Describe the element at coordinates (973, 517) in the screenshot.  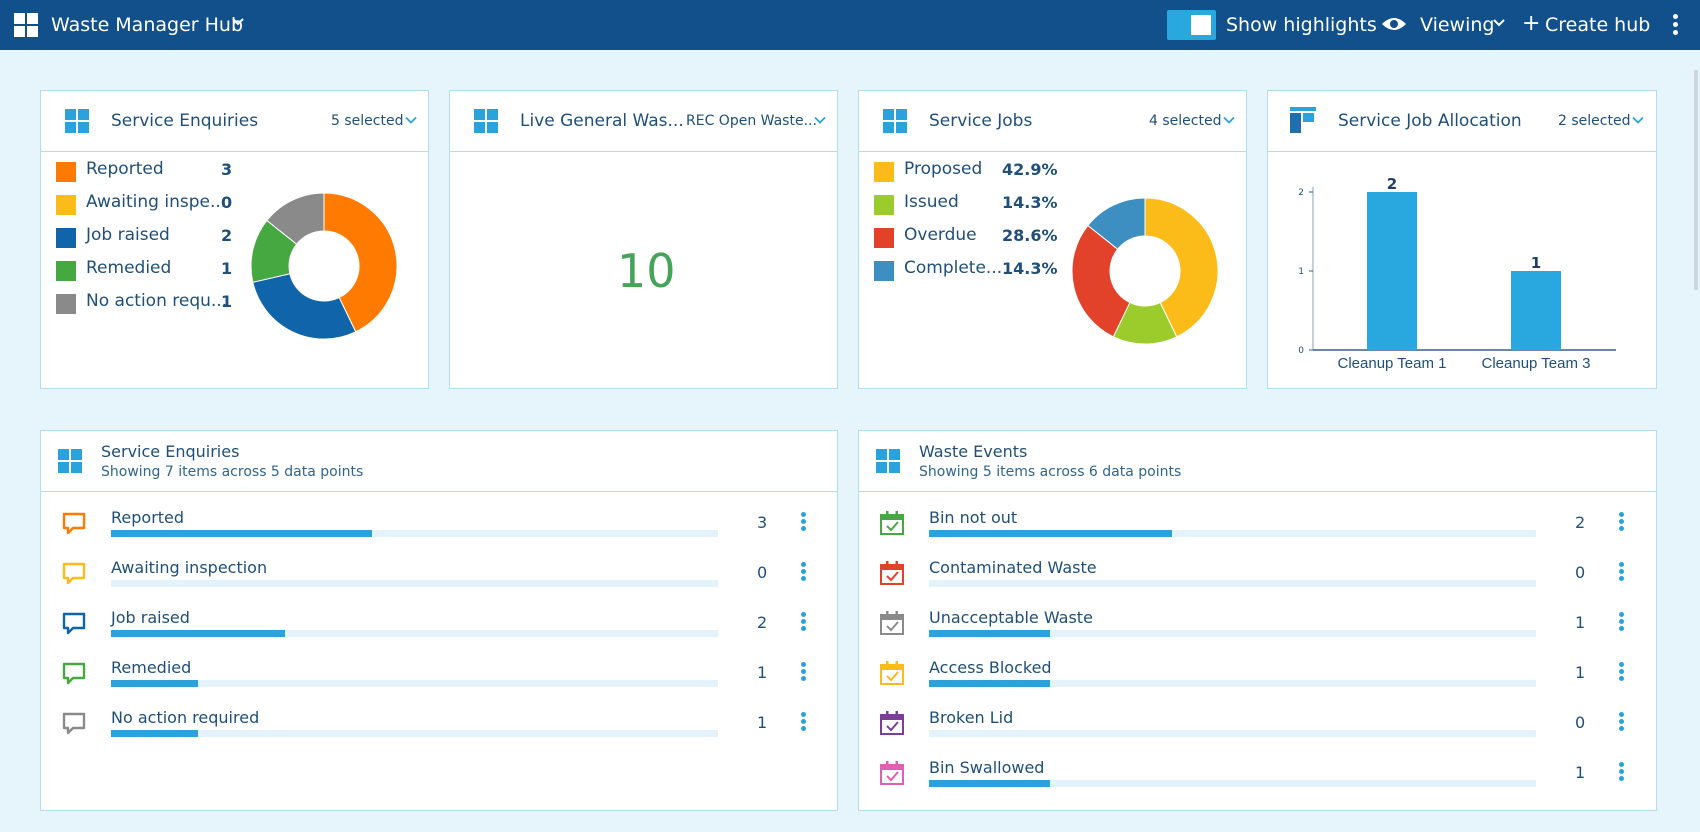
I see `list-item-label: Bin not out` at that location.